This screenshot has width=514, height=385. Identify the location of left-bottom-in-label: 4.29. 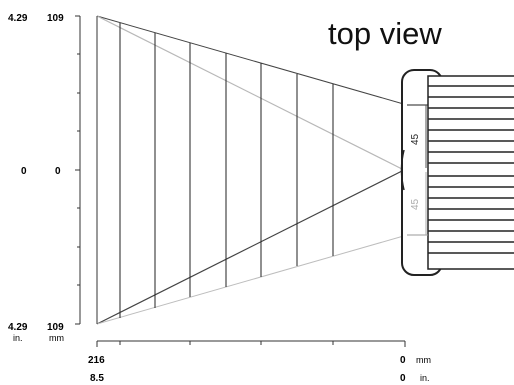
(18, 327).